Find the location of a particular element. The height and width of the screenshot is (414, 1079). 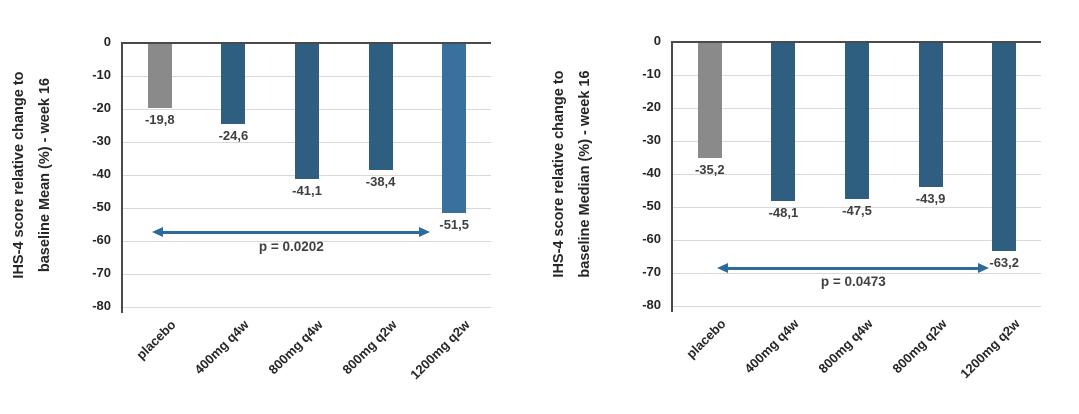

bar-value-label: -51,5 is located at coordinates (454, 224).